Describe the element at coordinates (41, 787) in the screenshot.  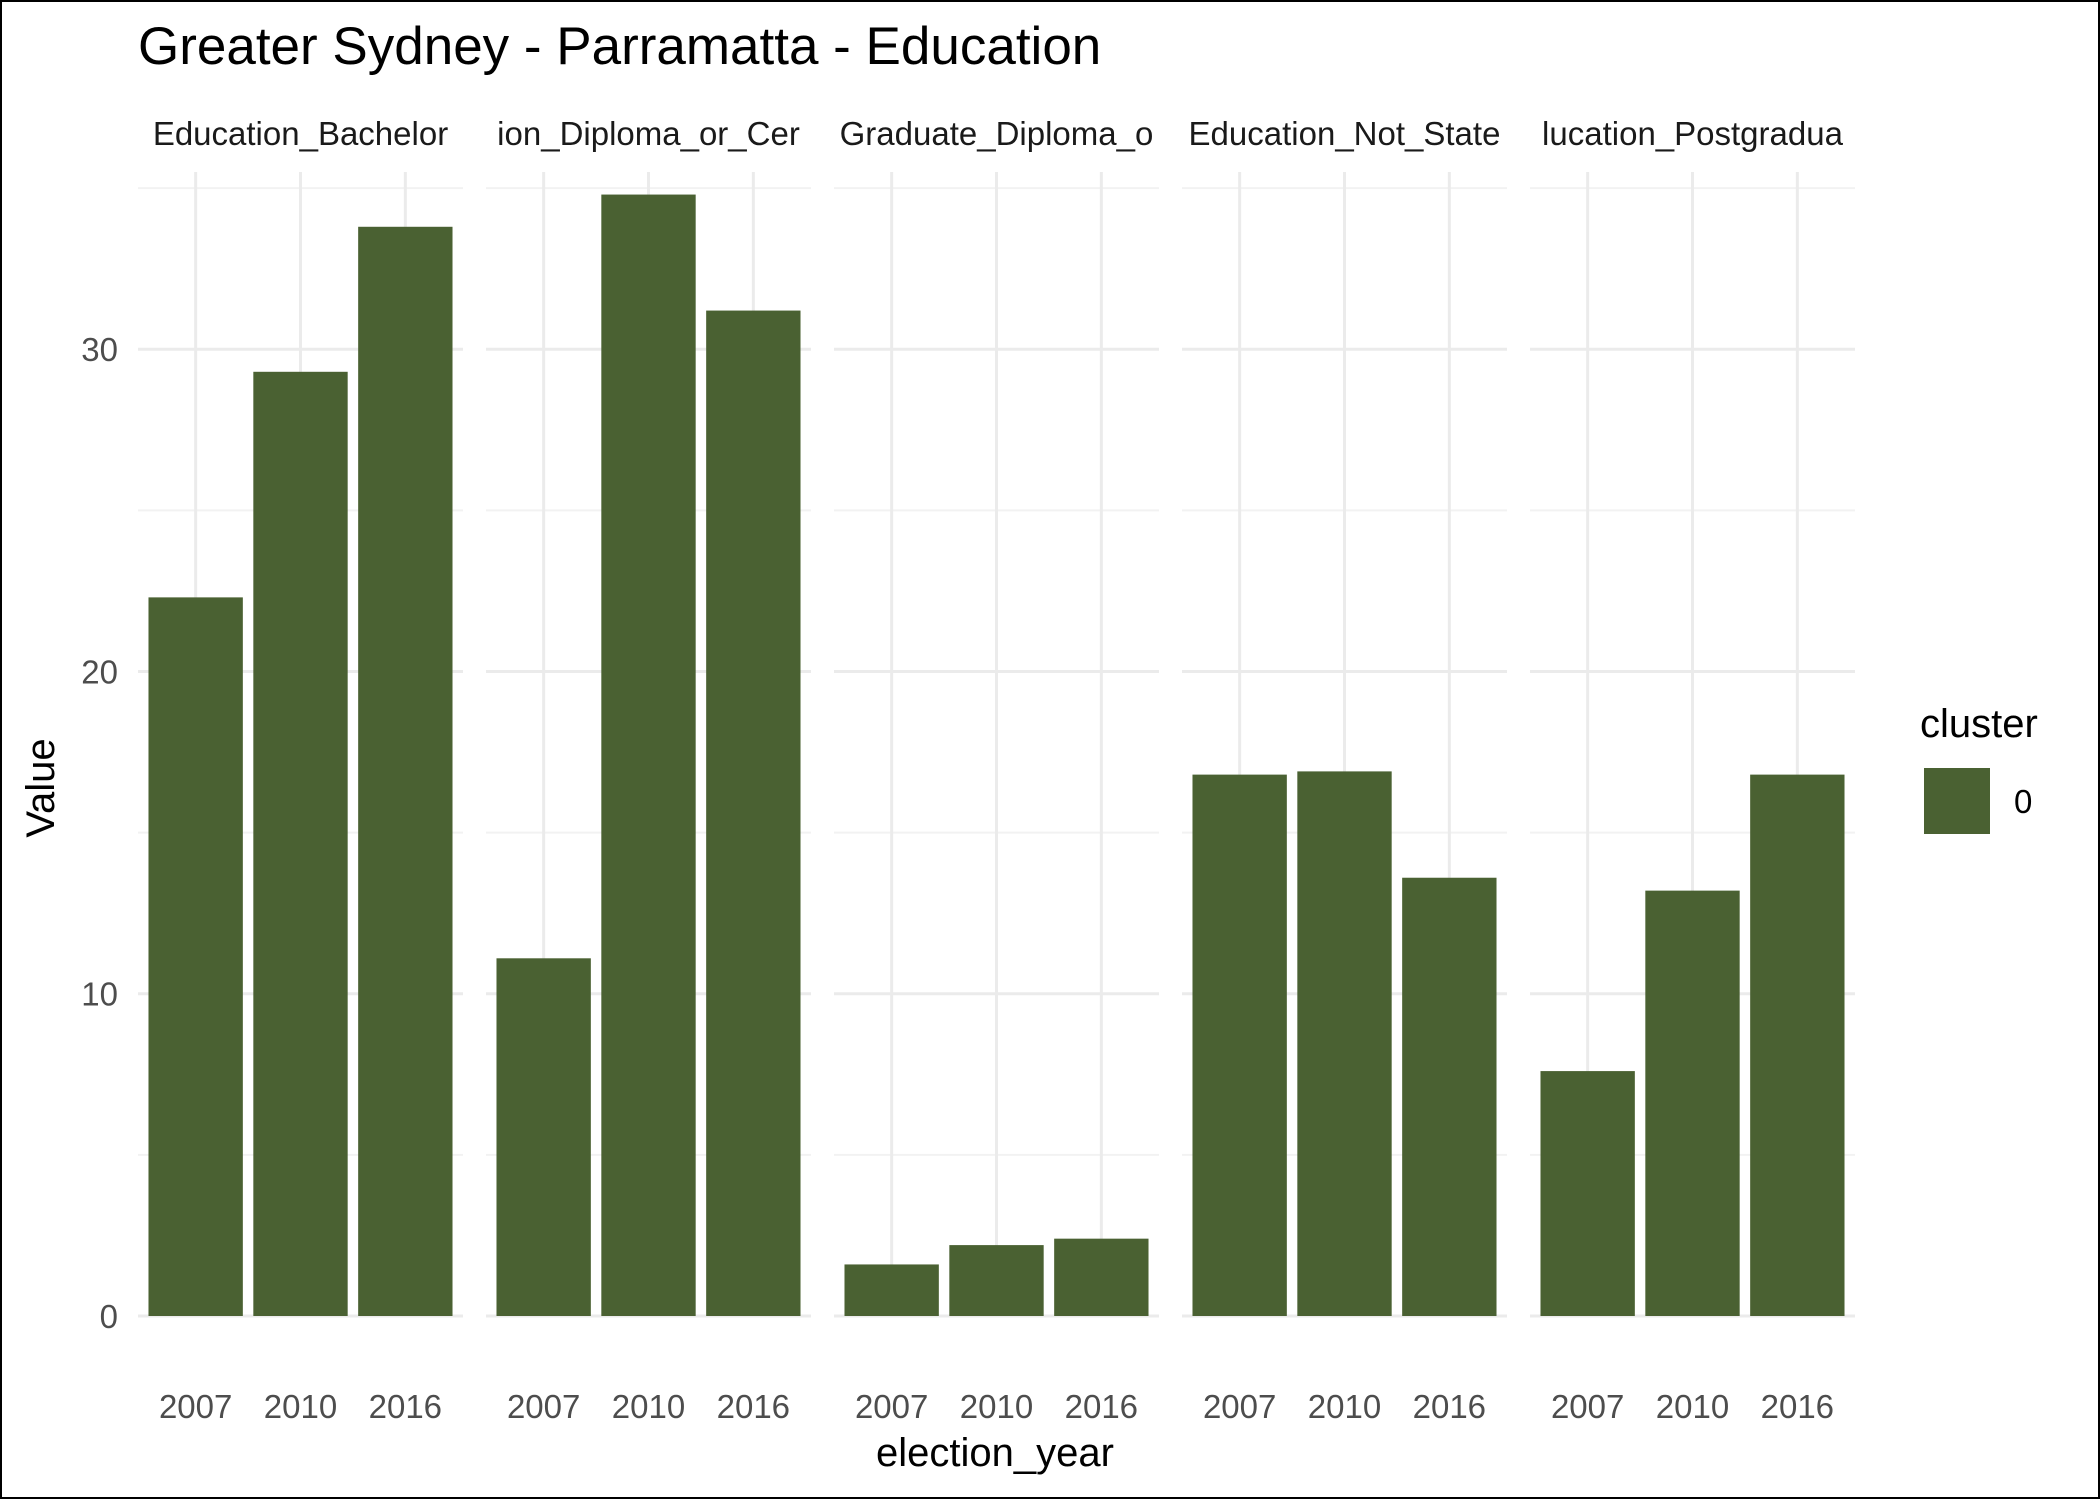
I see `y-axis-title: Value` at that location.